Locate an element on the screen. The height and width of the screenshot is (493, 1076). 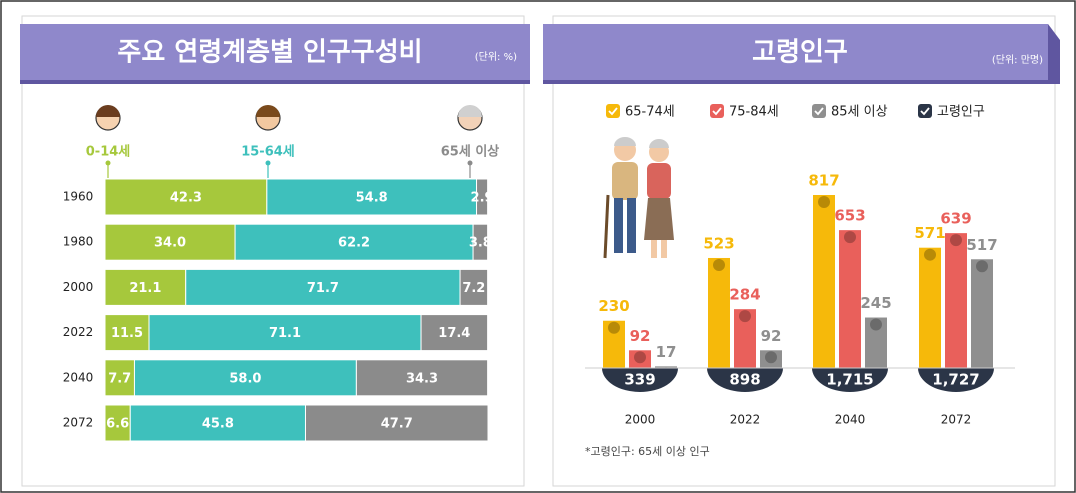
value-label: 34.3 is located at coordinates (422, 378).